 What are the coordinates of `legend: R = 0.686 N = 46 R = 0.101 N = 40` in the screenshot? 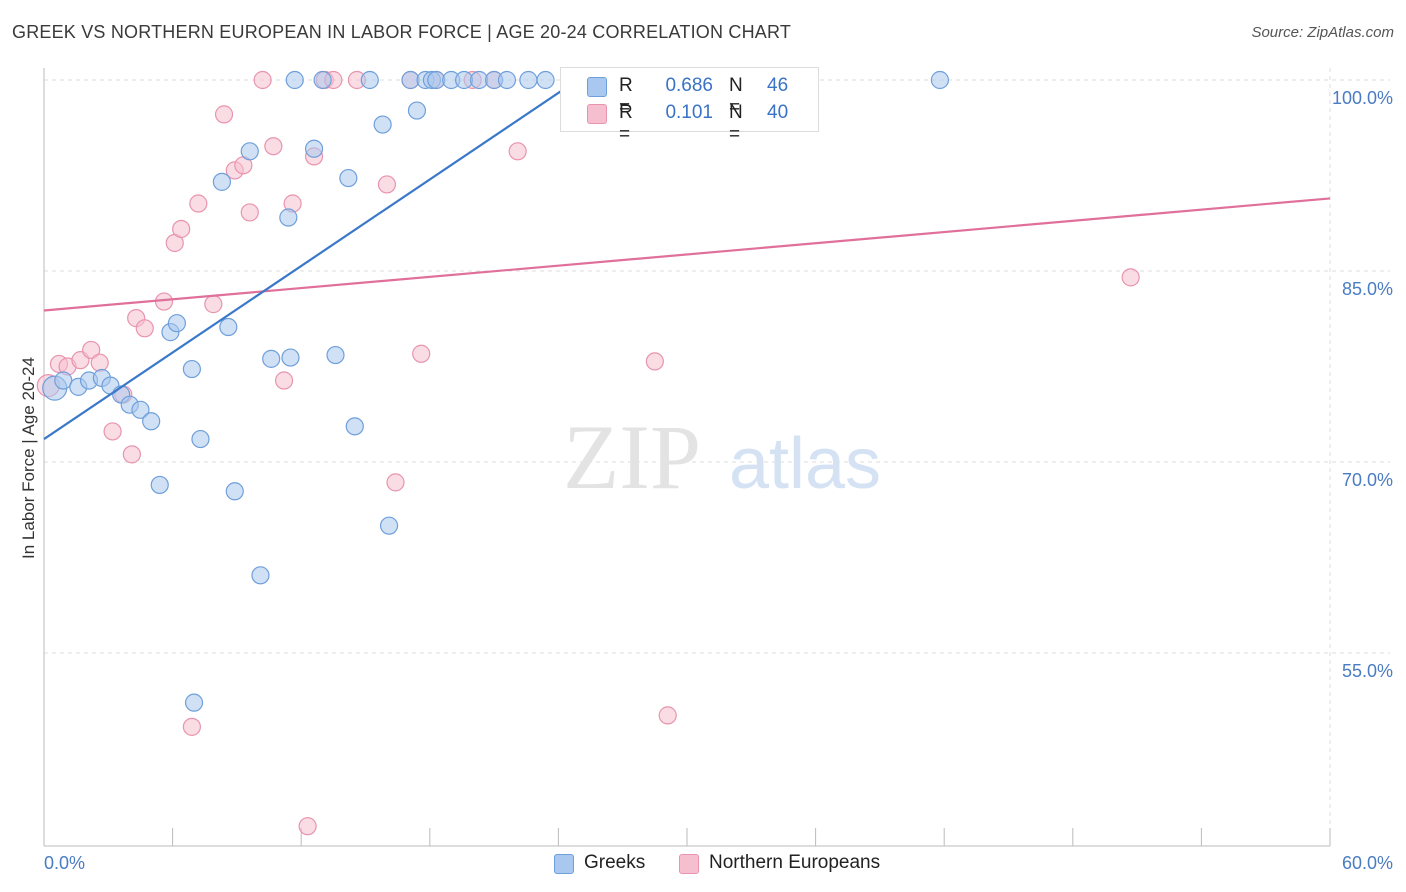 It's located at (689, 106).